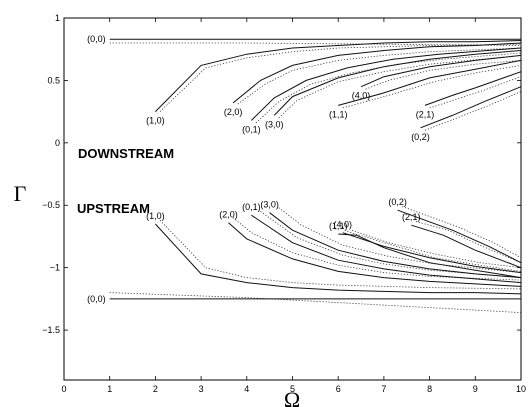  Describe the element at coordinates (126, 153) in the screenshot. I see `annotation-downstream: DOWNSTREAM` at that location.